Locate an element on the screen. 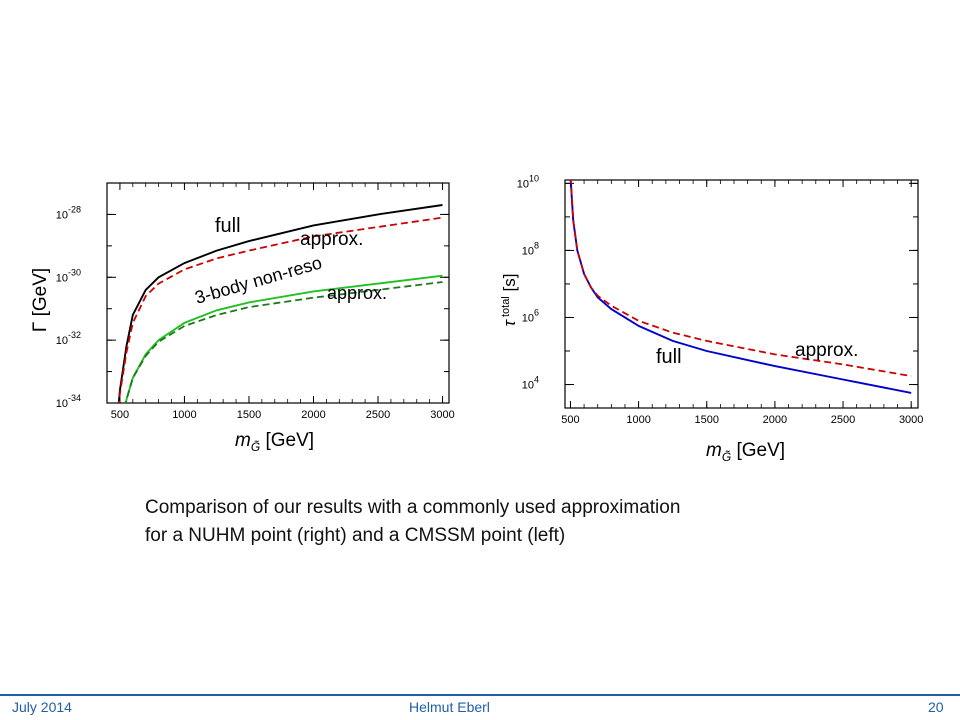  right-y-tick-label: 10⁶ is located at coordinates (530, 315).